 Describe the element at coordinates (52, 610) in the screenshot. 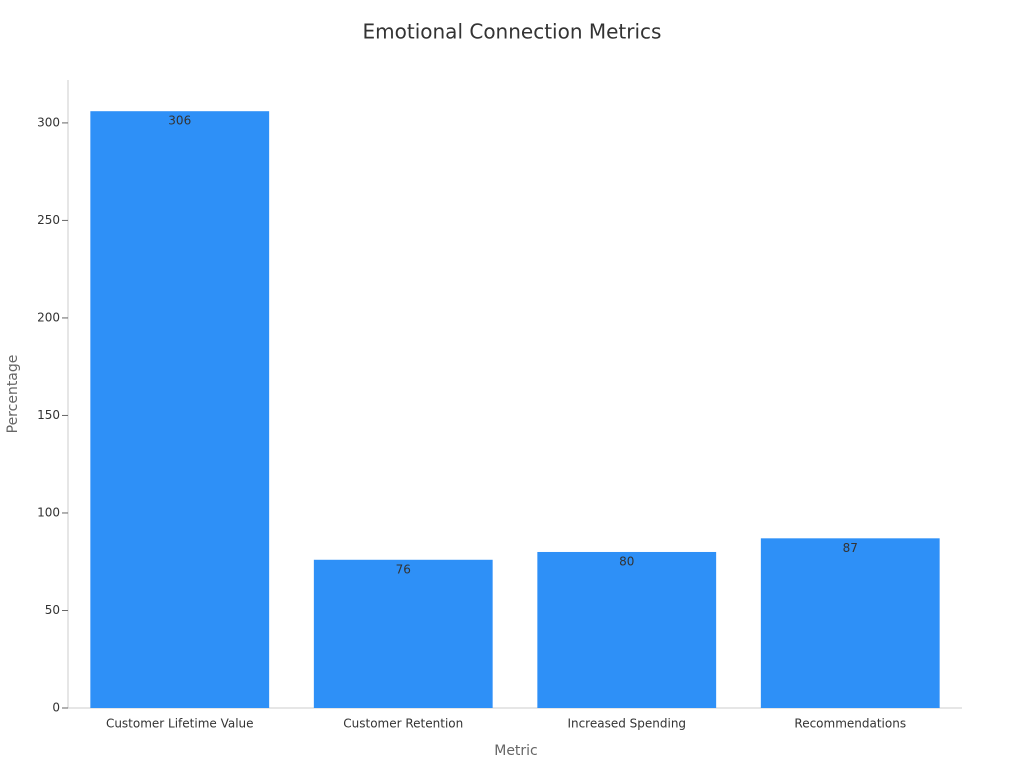

I see `y-tick-label: 50` at that location.